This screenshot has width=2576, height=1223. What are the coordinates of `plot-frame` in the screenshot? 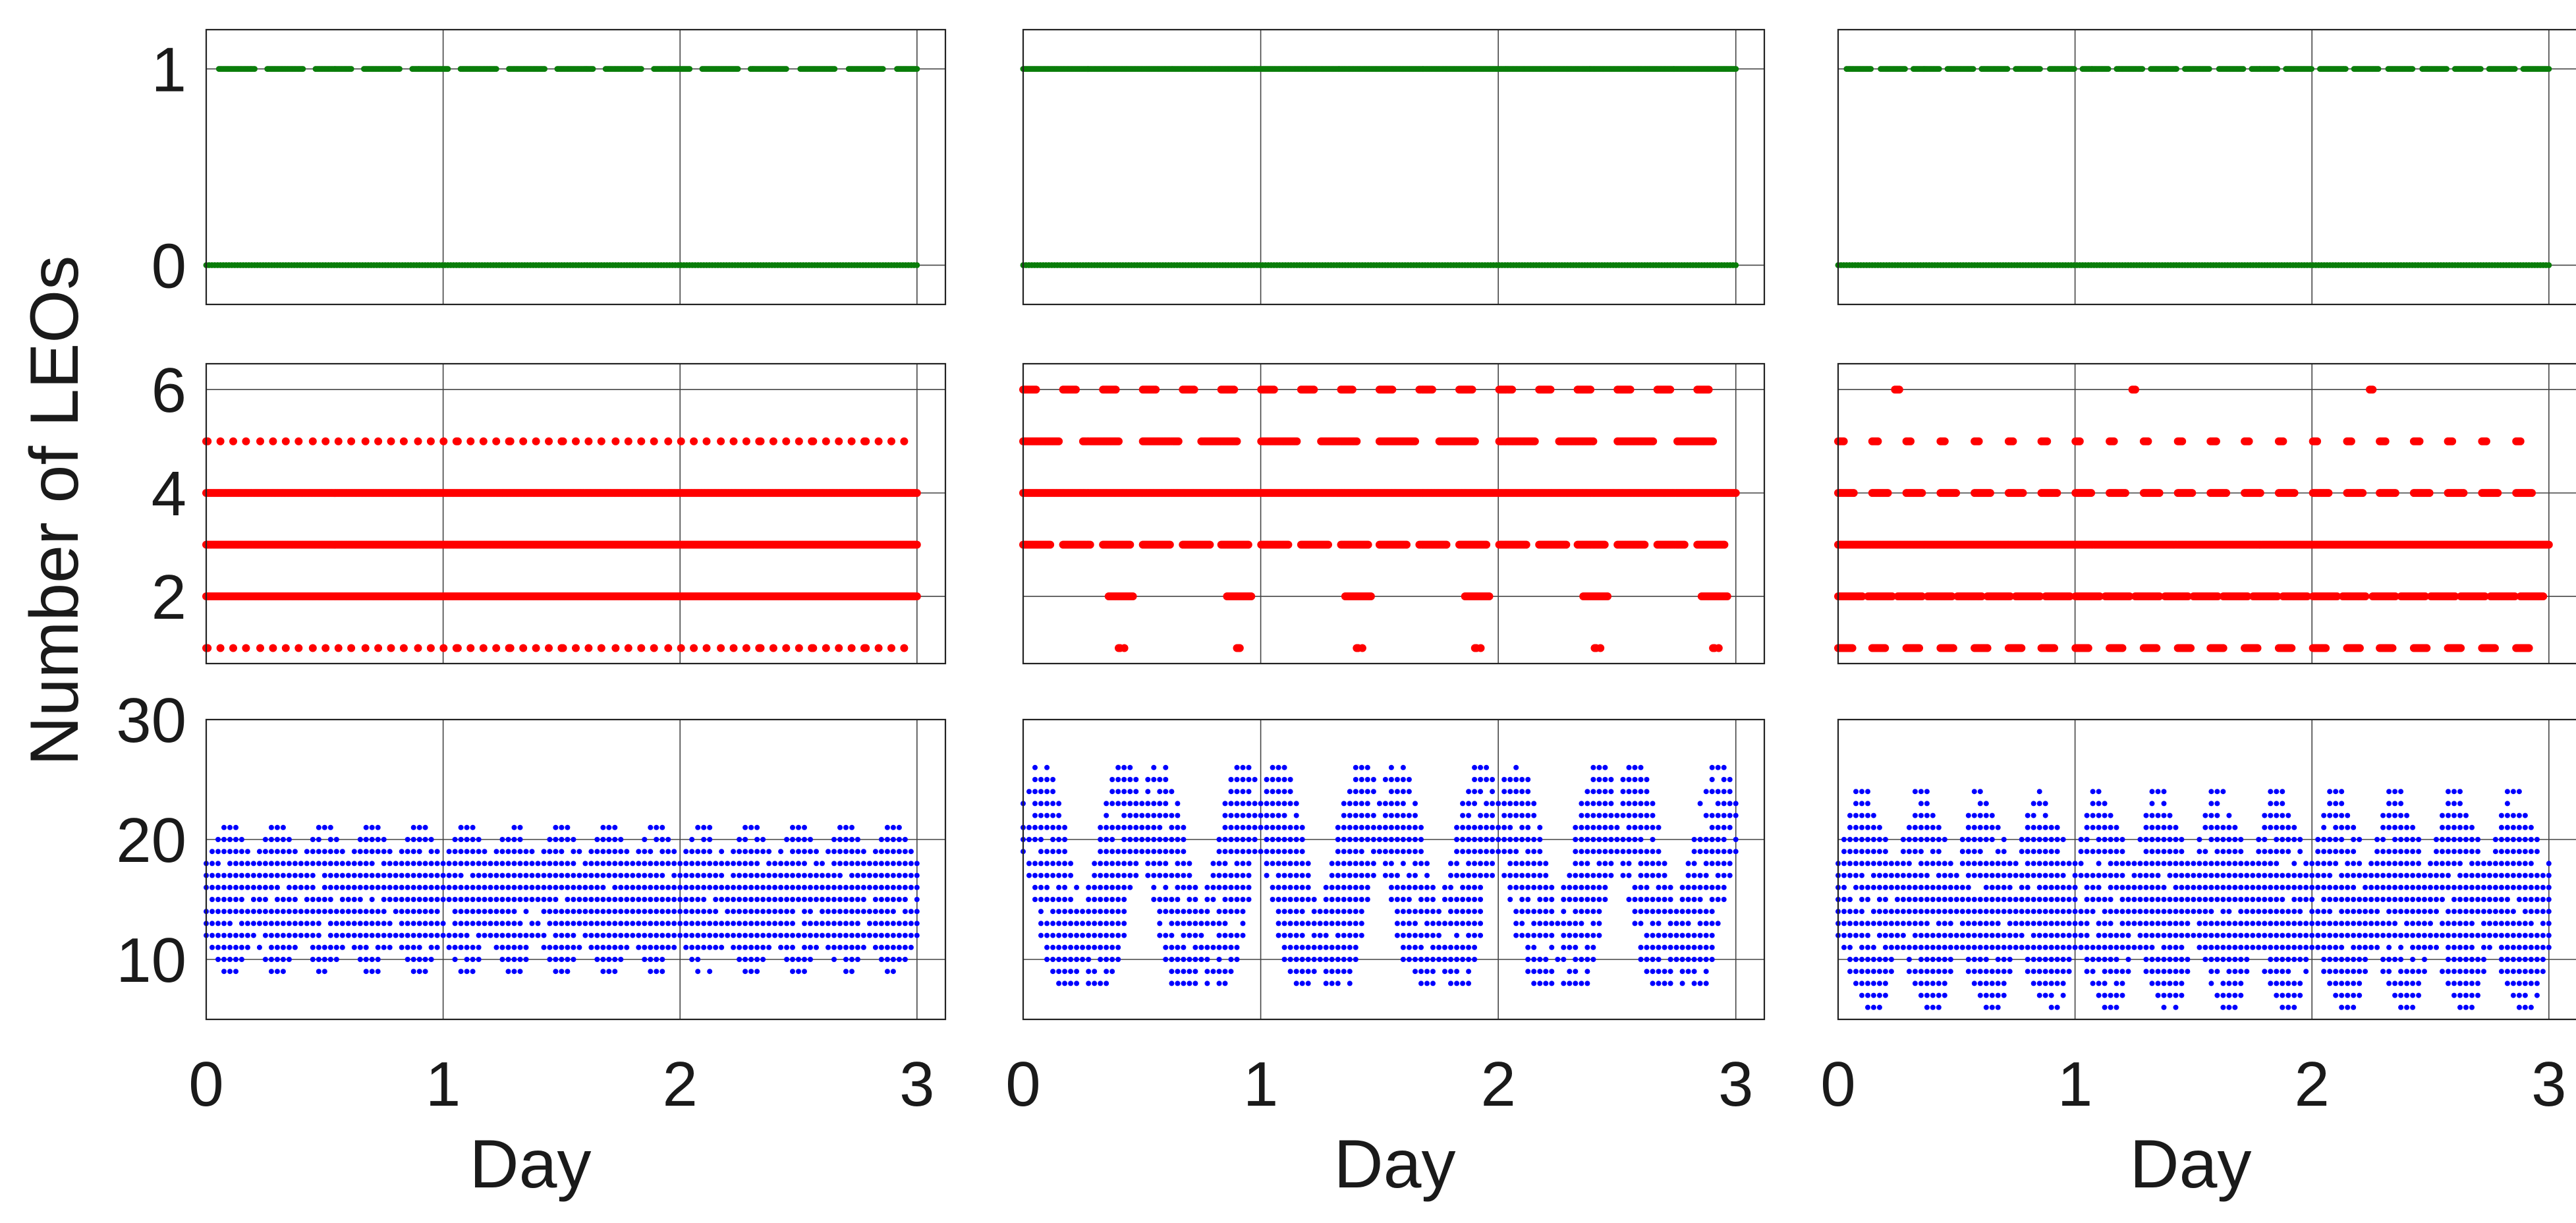 It's located at (576, 167).